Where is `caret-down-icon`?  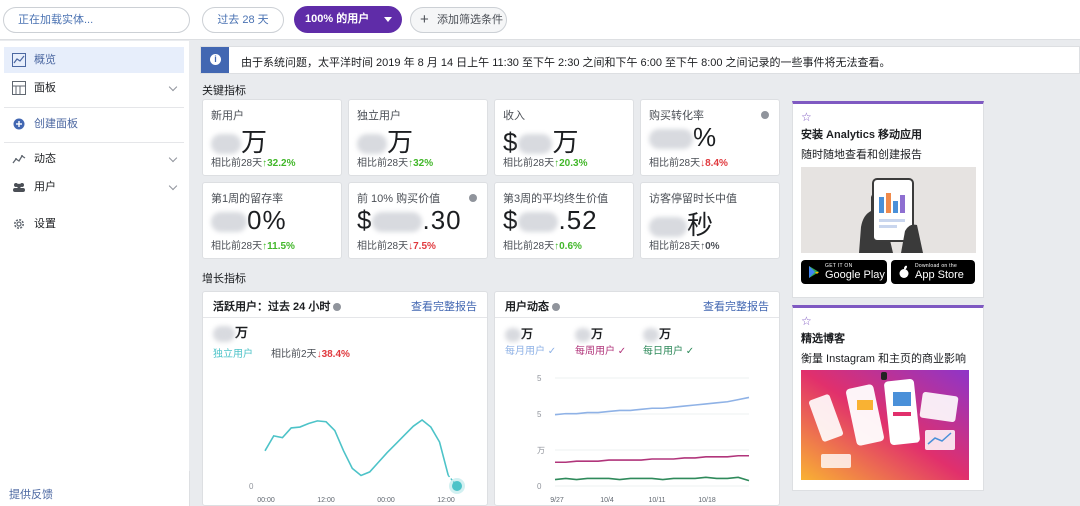
caret-down-icon is located at coordinates (388, 19).